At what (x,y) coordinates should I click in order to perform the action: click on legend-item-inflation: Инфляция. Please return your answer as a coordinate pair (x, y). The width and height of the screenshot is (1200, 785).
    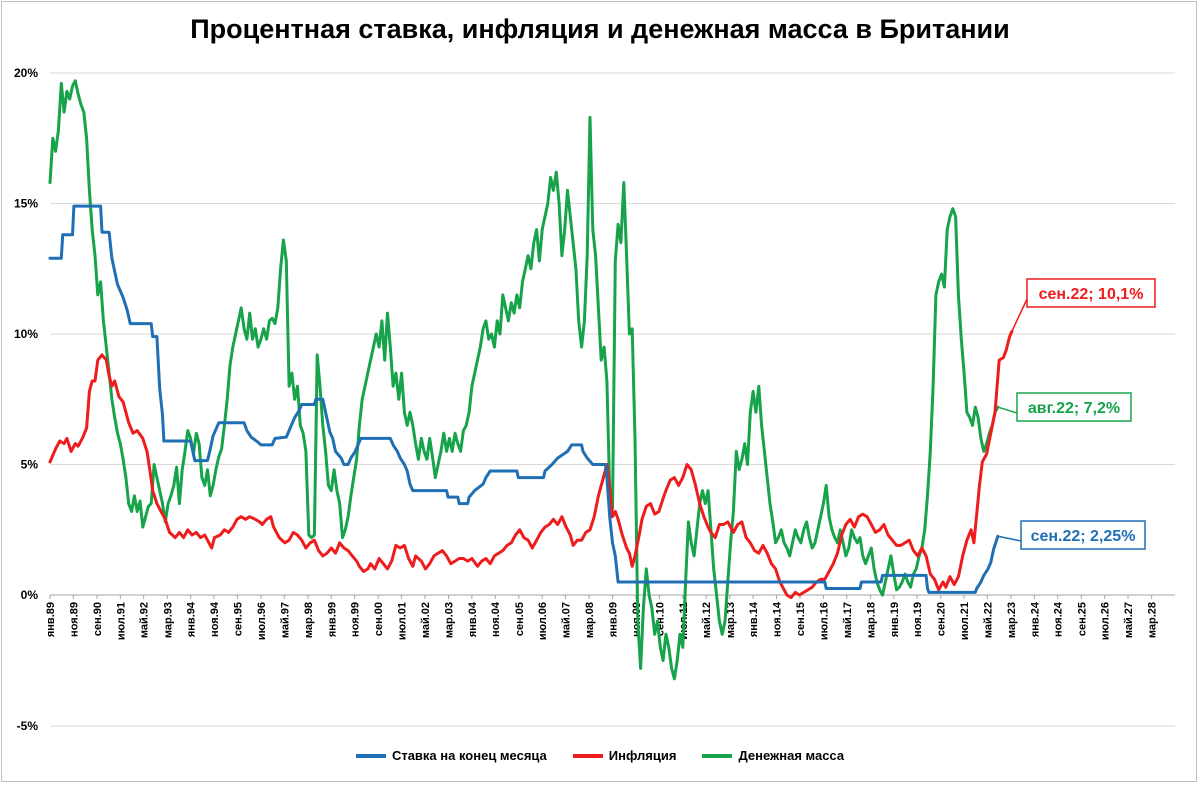
    Looking at the image, I should click on (624, 755).